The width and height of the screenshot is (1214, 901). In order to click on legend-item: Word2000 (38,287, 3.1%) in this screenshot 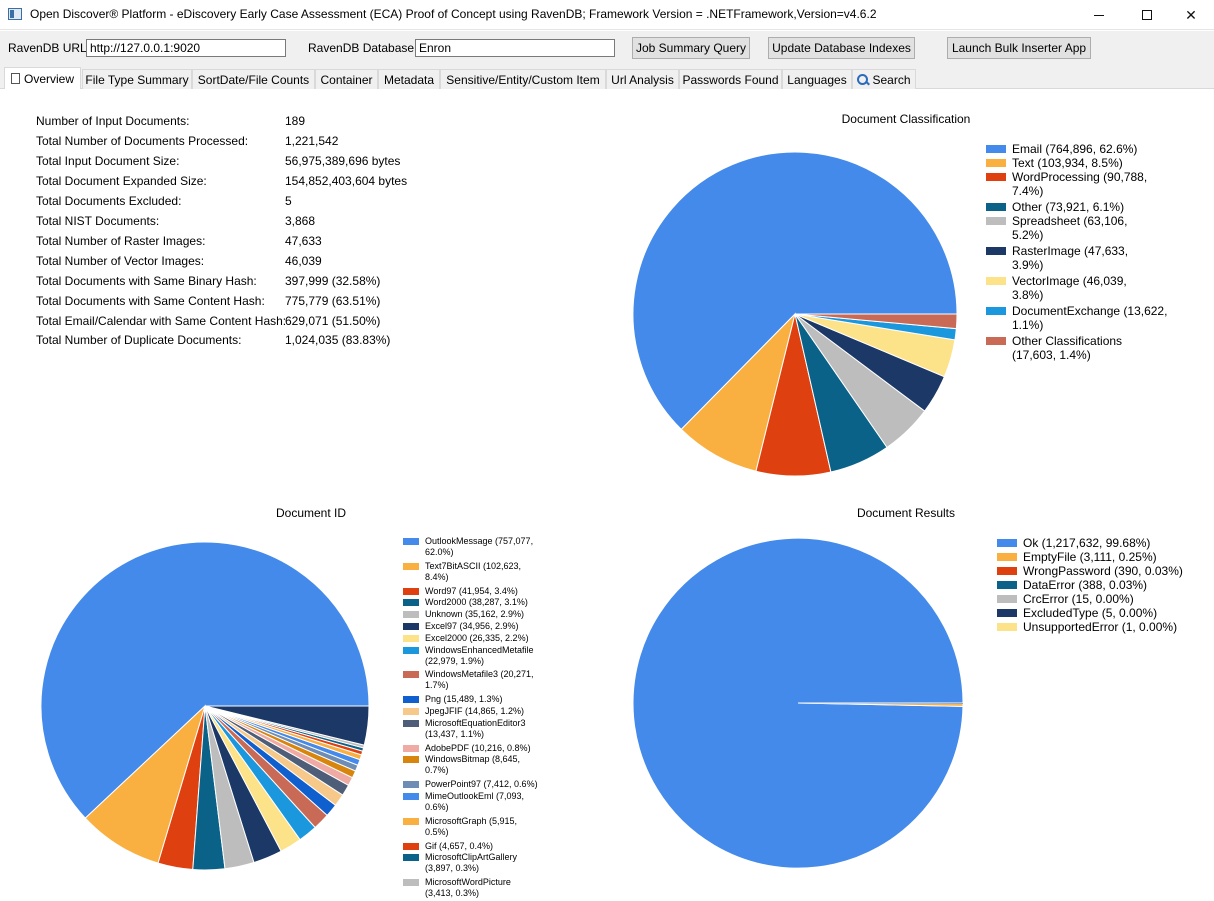, I will do `click(465, 602)`.